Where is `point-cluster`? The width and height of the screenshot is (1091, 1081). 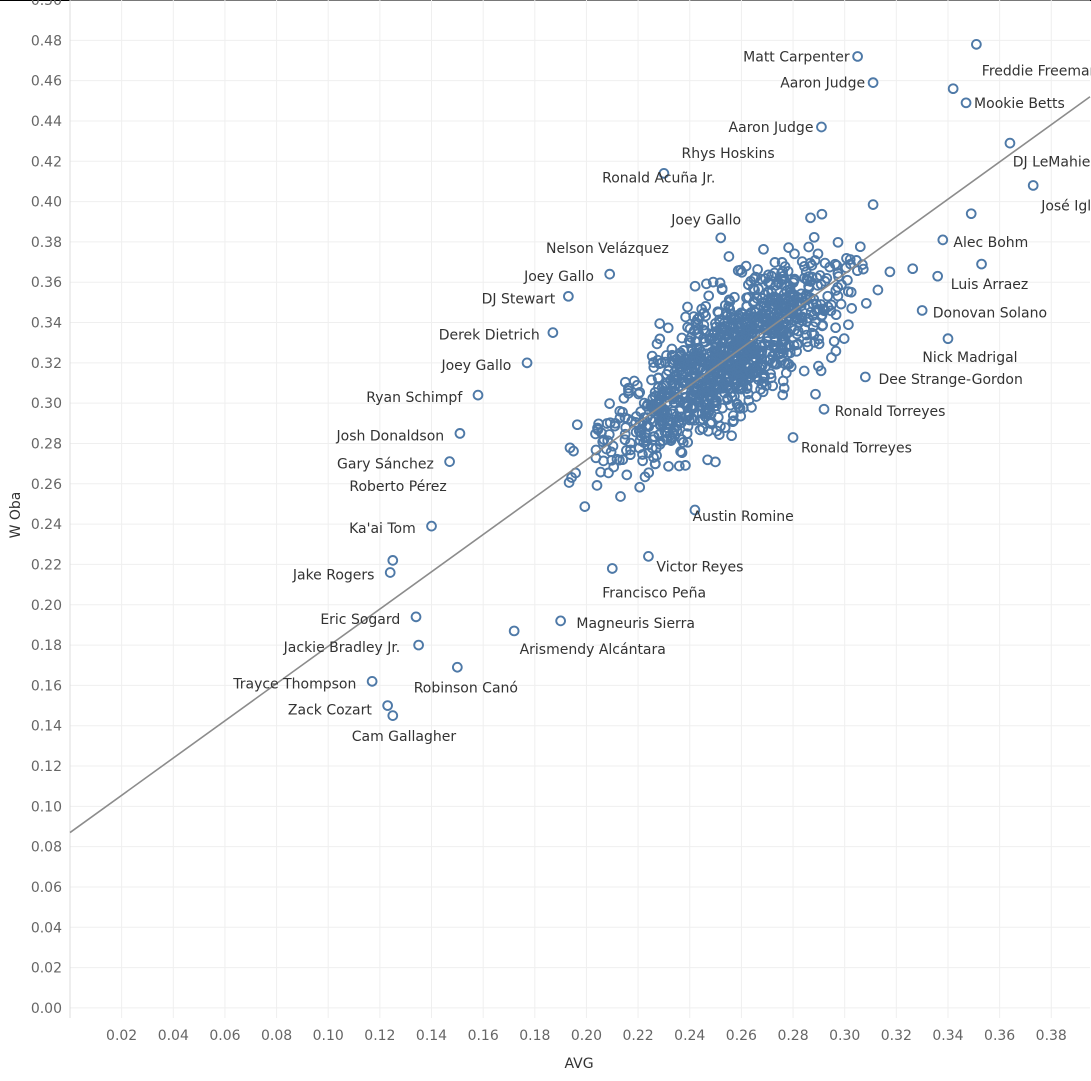
point-cluster is located at coordinates (741, 355).